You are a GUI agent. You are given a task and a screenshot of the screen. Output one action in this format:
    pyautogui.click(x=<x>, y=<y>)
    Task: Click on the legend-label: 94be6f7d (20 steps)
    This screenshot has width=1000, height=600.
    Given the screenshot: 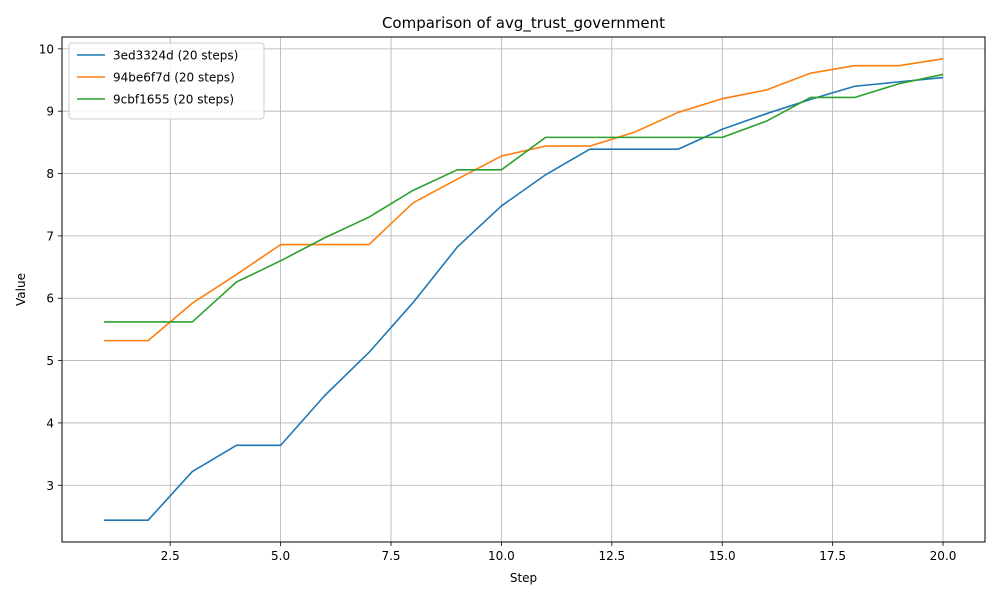 What is the action you would take?
    pyautogui.click(x=174, y=78)
    